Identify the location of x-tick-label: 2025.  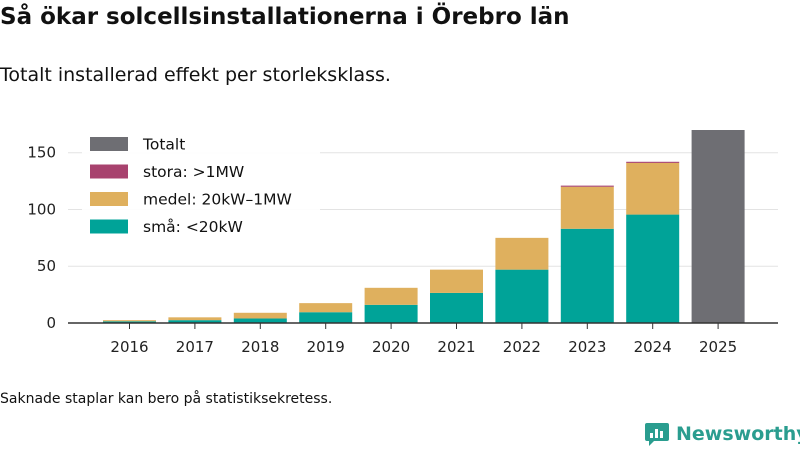
(718, 347).